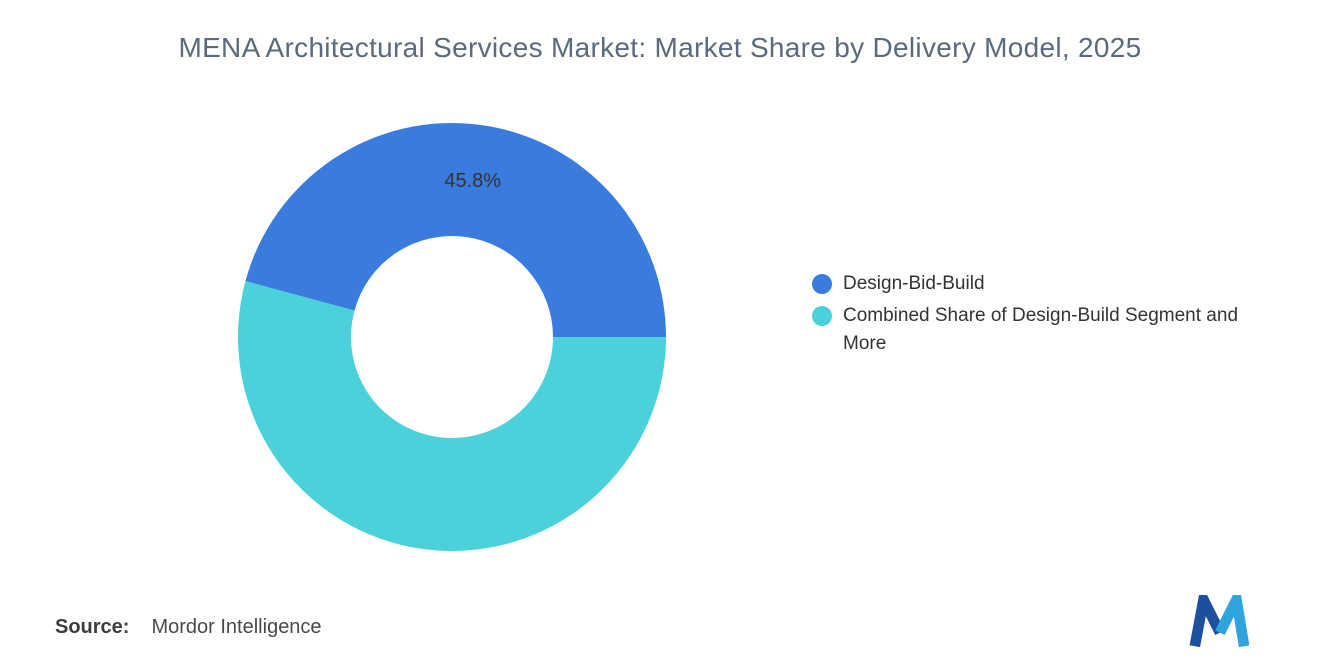 The height and width of the screenshot is (665, 1320). Describe the element at coordinates (914, 283) in the screenshot. I see `legend-label: Design-Bid-Build` at that location.